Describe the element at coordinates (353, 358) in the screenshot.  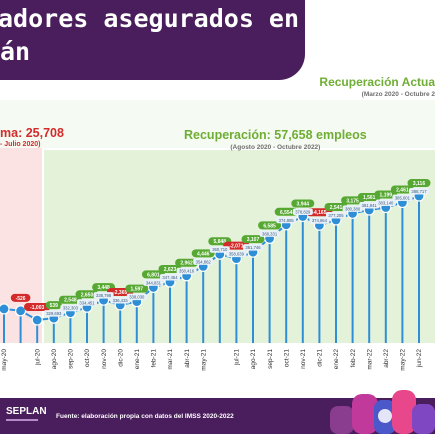
I see `x-tick-label: feb-22` at that location.